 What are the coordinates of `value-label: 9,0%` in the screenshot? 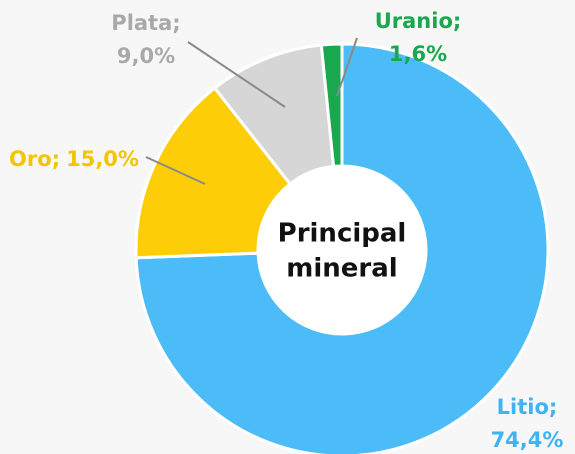 It's located at (146, 56).